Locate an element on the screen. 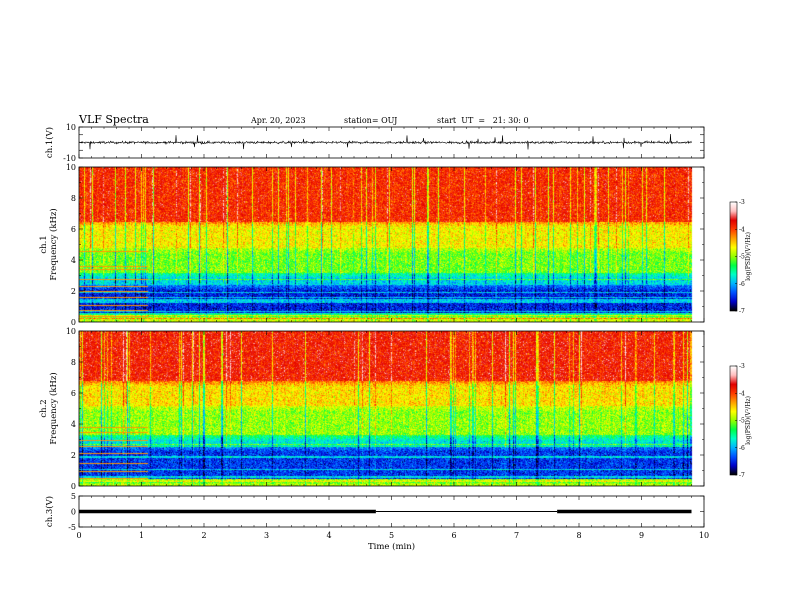  ch1-colorbar is located at coordinates (733, 256).